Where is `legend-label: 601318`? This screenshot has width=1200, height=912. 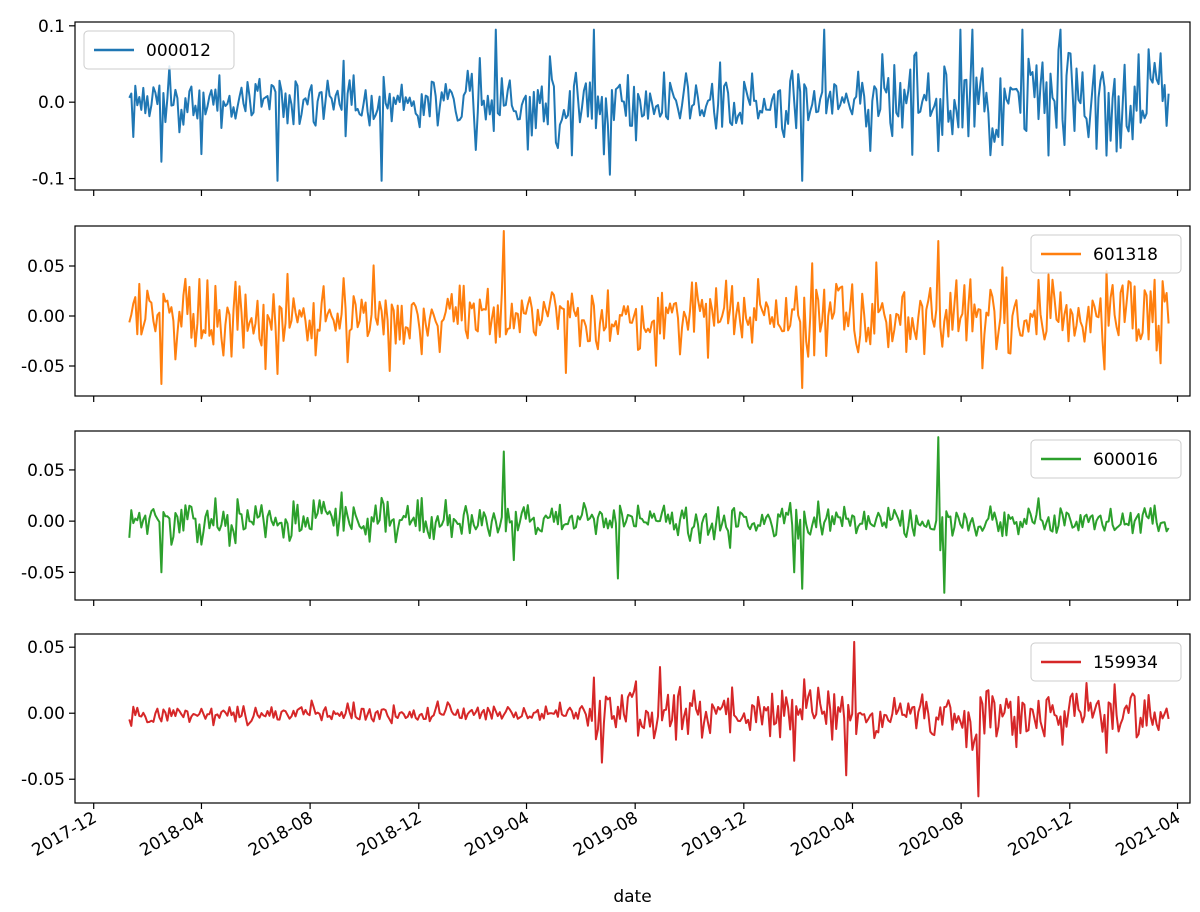 legend-label: 601318 is located at coordinates (1125, 255).